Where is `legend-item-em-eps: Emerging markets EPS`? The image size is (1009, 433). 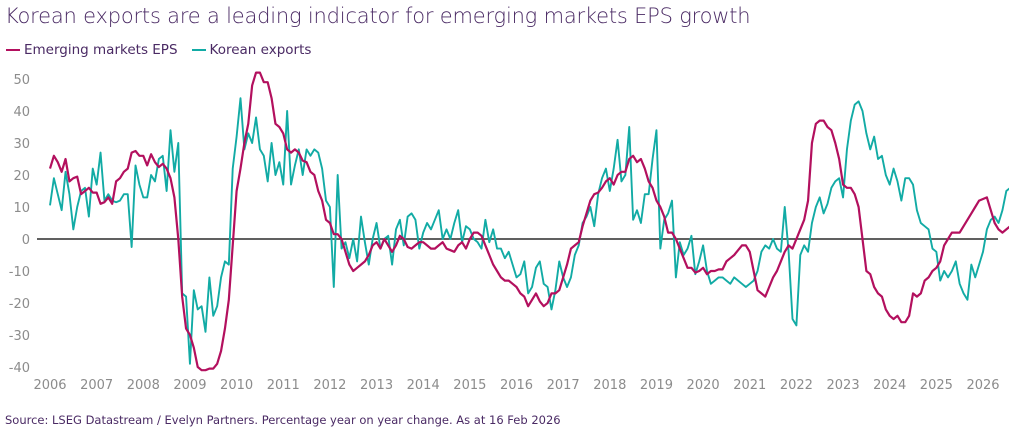
legend-item-em-eps: Emerging markets EPS is located at coordinates (92, 50).